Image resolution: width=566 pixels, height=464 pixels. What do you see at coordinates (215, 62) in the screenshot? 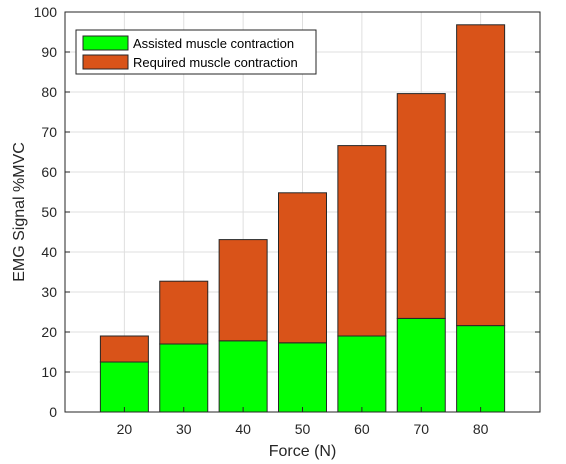
I see `legend-label-required: Required muscle contraction` at bounding box center [215, 62].